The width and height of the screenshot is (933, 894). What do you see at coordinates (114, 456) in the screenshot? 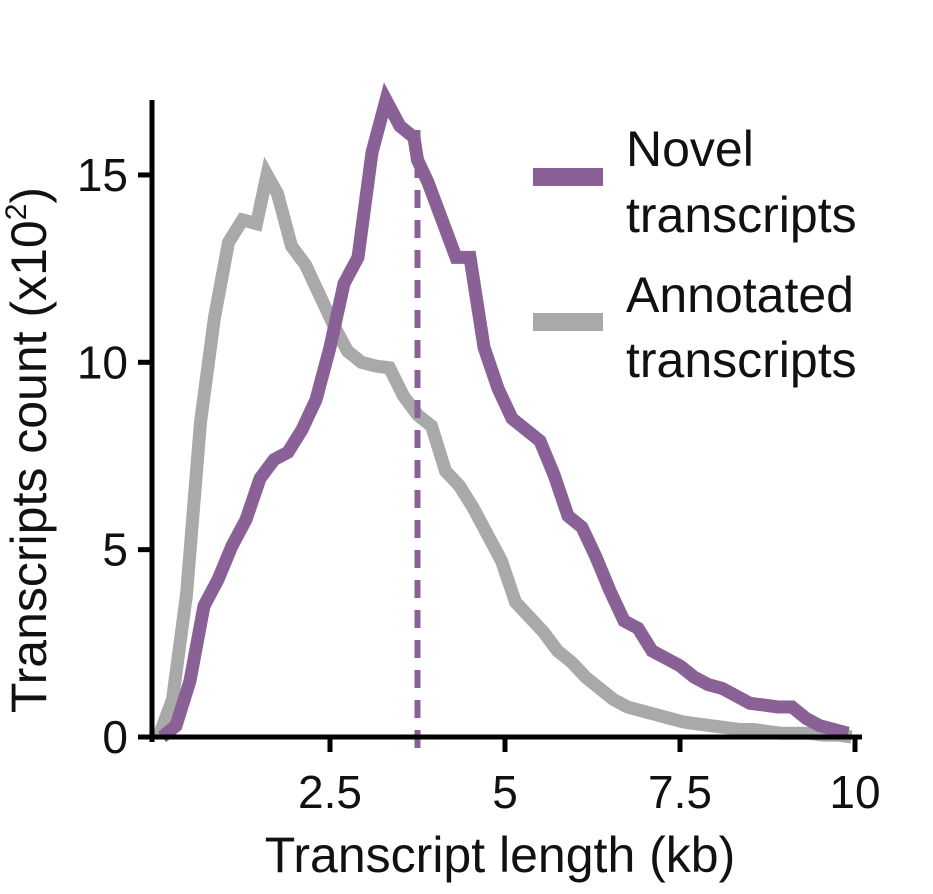
I see `y-axis-ticks: 0 5 10 15` at bounding box center [114, 456].